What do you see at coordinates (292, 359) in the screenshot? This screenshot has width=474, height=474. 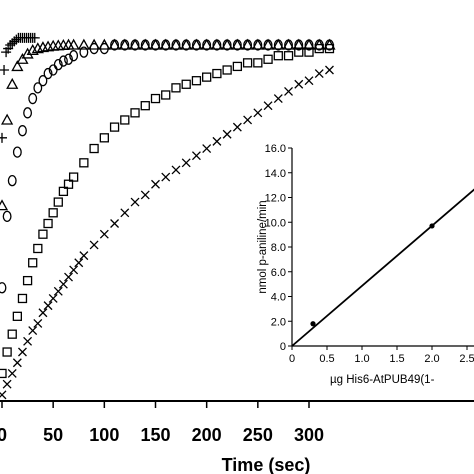 I see `inset-x-tick-label: 0` at bounding box center [292, 359].